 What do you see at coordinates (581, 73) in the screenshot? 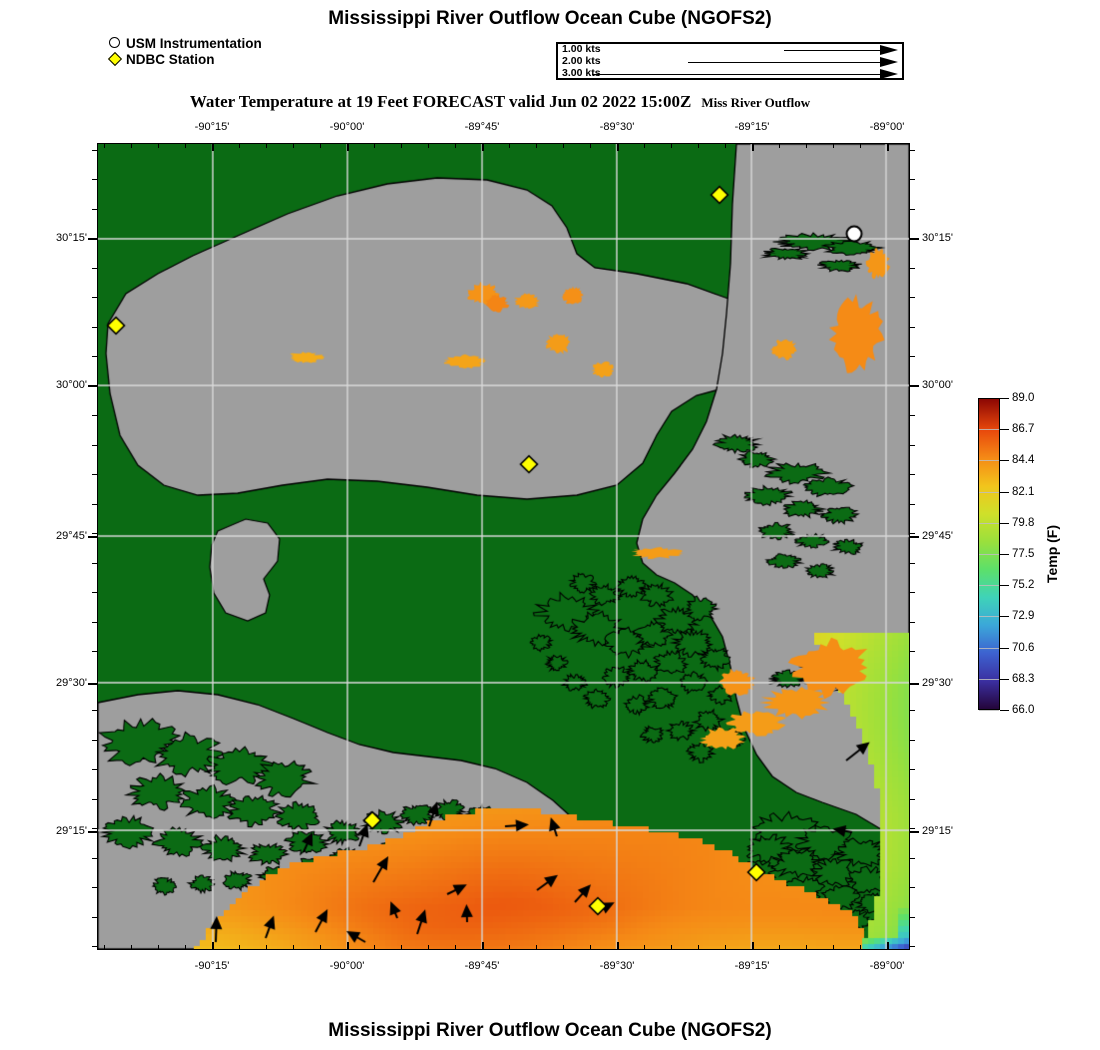
I see `velocity-label-3: 3.00 kts` at bounding box center [581, 73].